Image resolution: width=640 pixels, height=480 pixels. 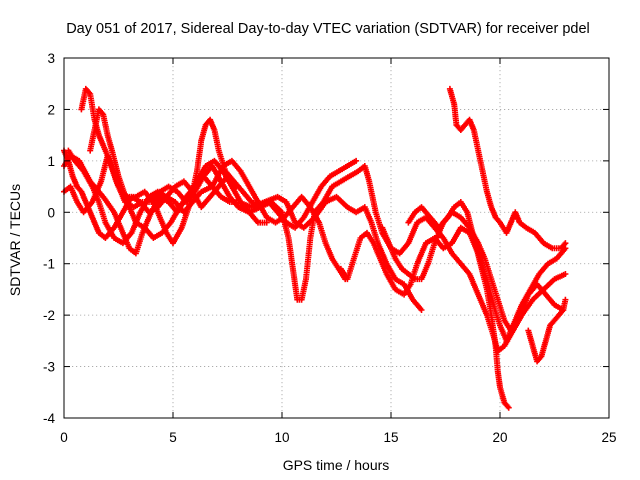 I want to click on y-tick-label: -1, so click(x=49, y=264).